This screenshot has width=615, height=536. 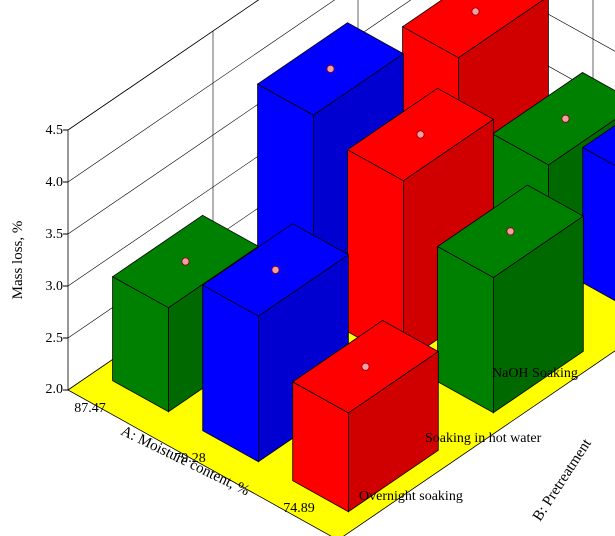 What do you see at coordinates (411, 496) in the screenshot?
I see `y-category-label: Overnight soaking` at bounding box center [411, 496].